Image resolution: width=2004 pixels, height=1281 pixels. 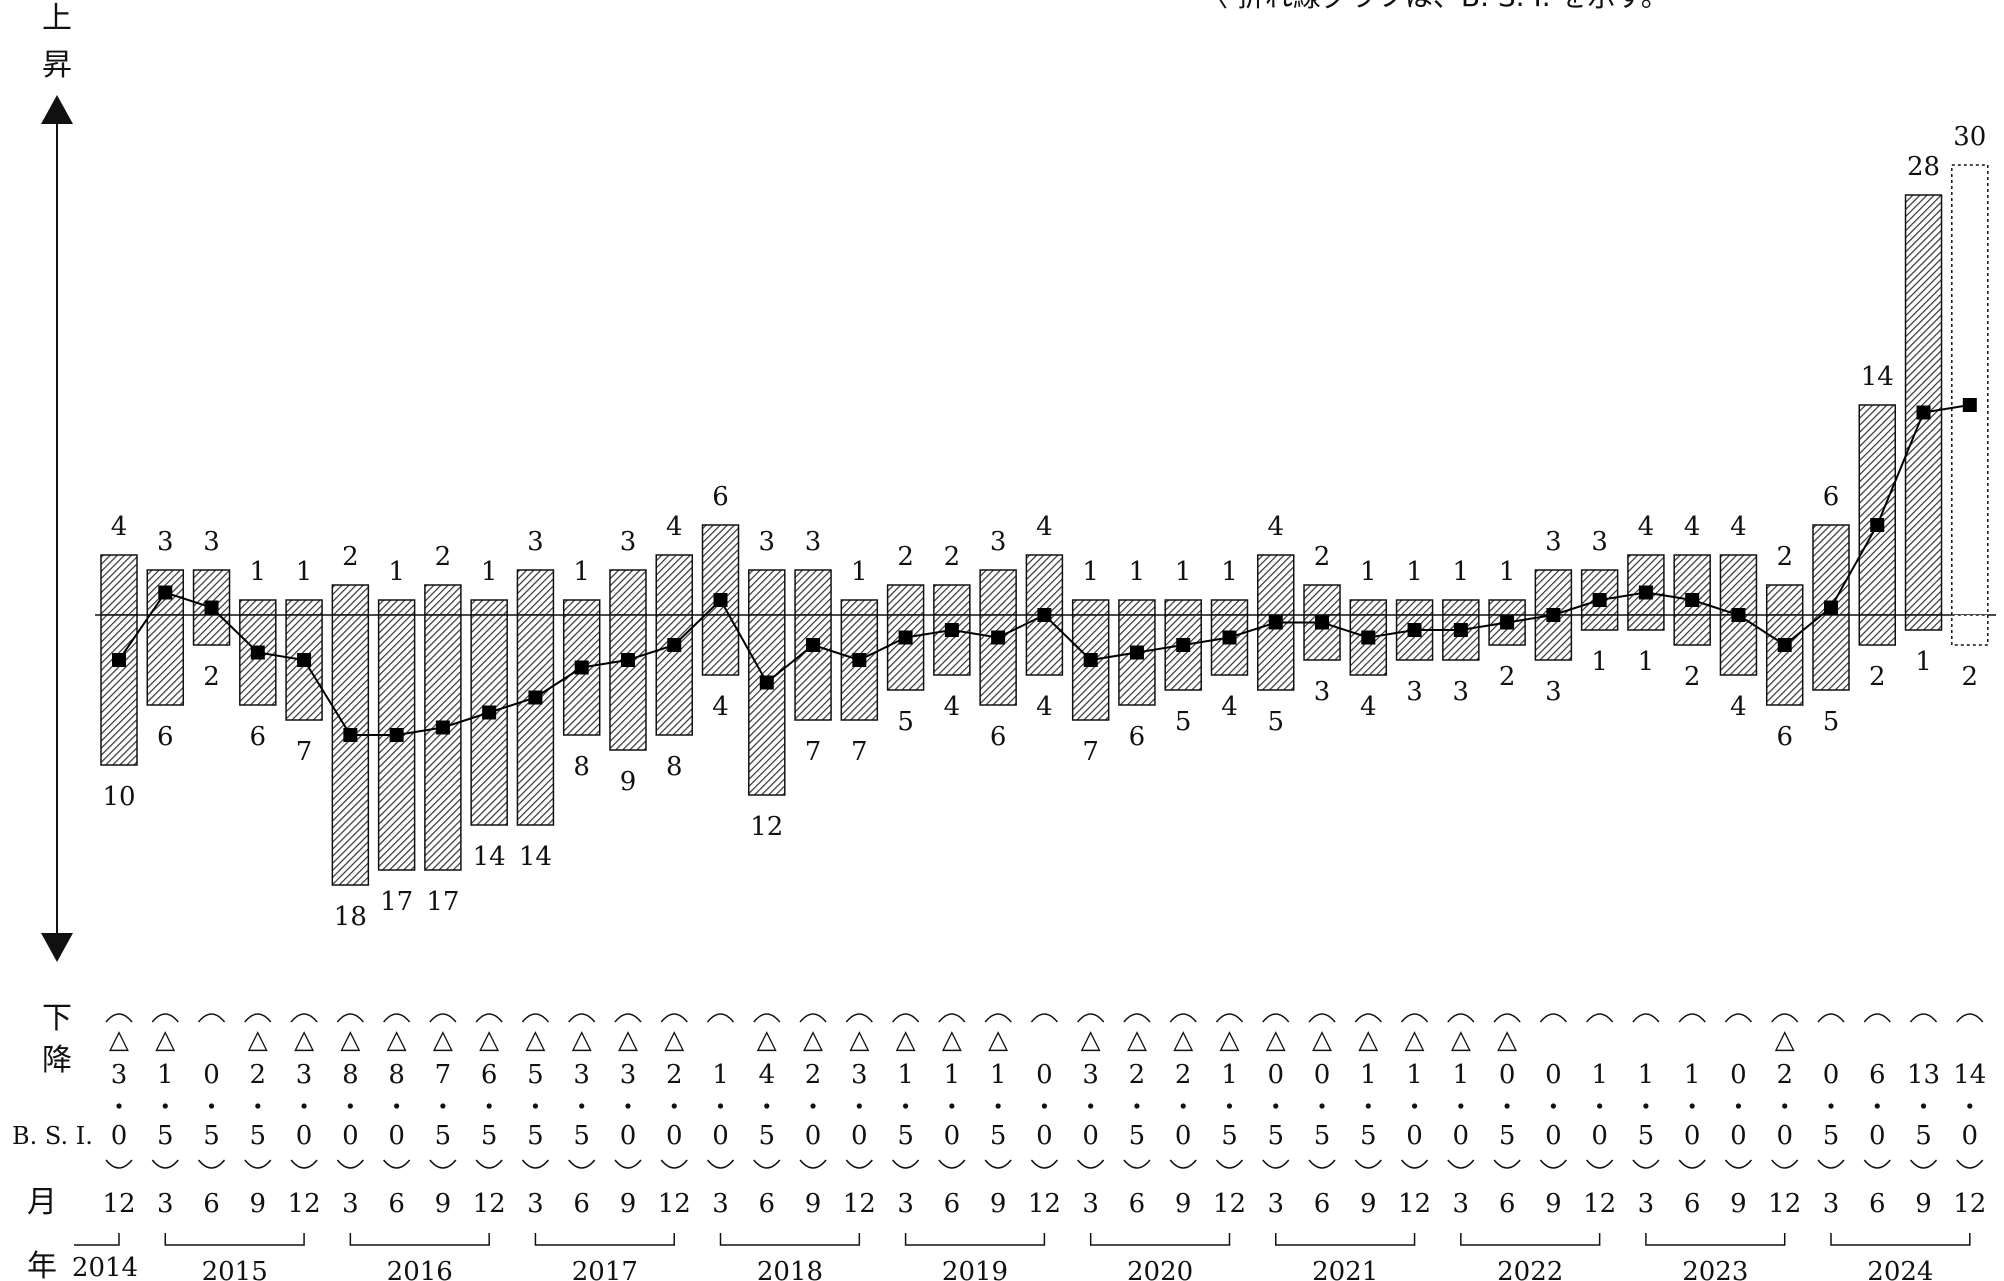 What do you see at coordinates (57, 1060) in the screenshot?
I see `down-label-char: 降` at bounding box center [57, 1060].